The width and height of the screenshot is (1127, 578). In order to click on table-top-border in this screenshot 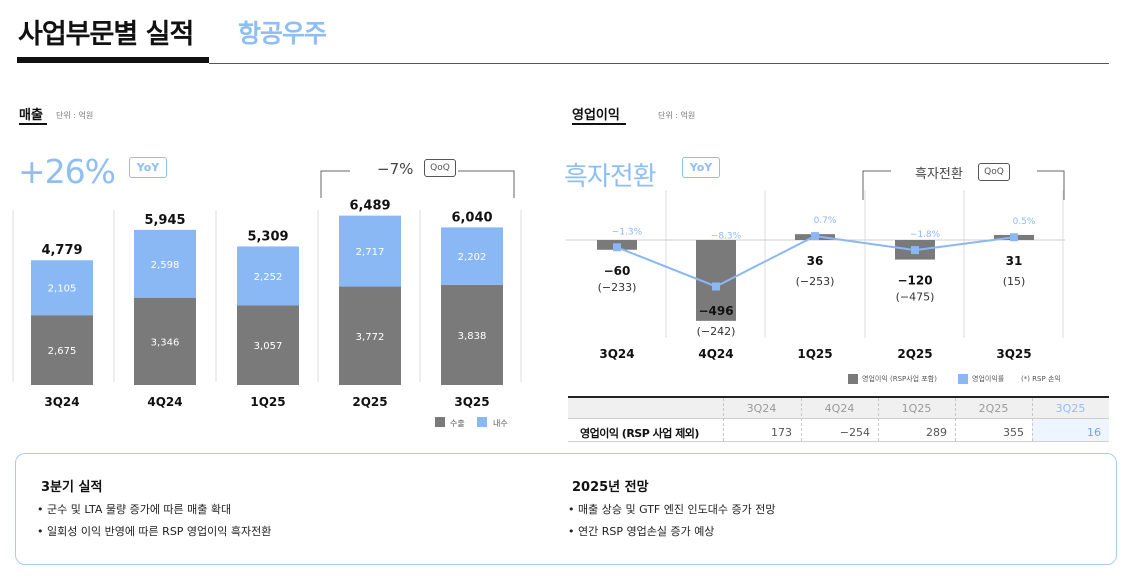, I will do `click(838, 397)`.